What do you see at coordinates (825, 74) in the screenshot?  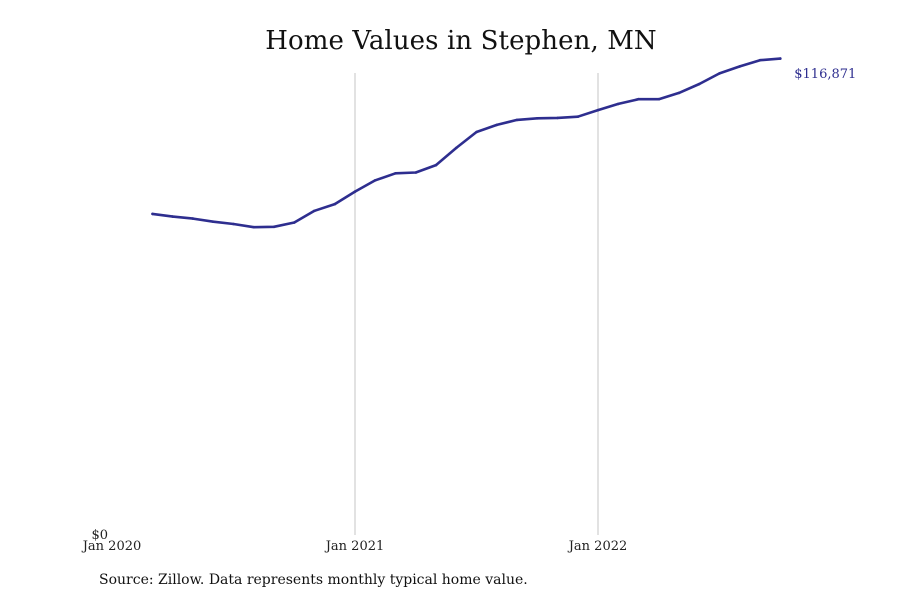 I see `series-end-label: $116,871` at bounding box center [825, 74].